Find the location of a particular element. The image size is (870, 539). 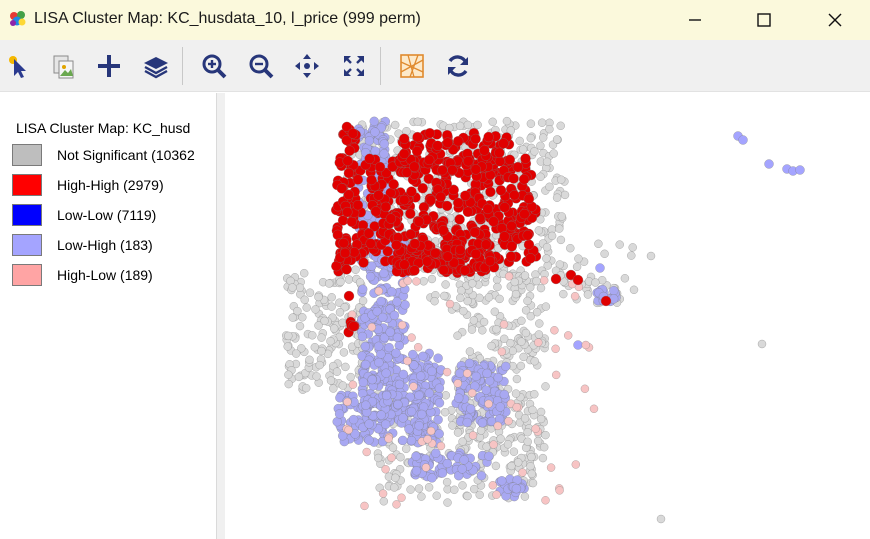

maximize-icon is located at coordinates (764, 20).